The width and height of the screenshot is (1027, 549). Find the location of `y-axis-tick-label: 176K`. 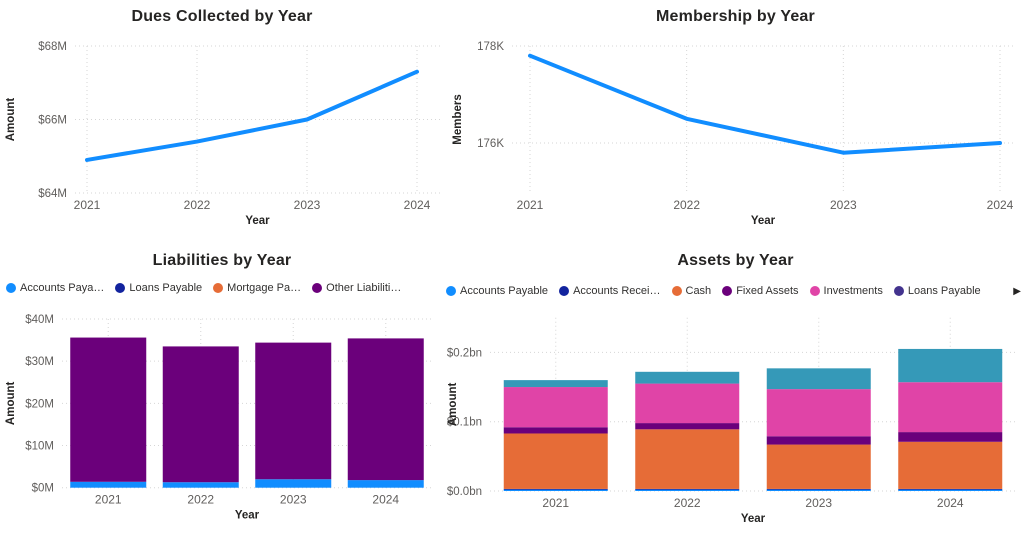

y-axis-tick-label: 176K is located at coordinates (490, 144).